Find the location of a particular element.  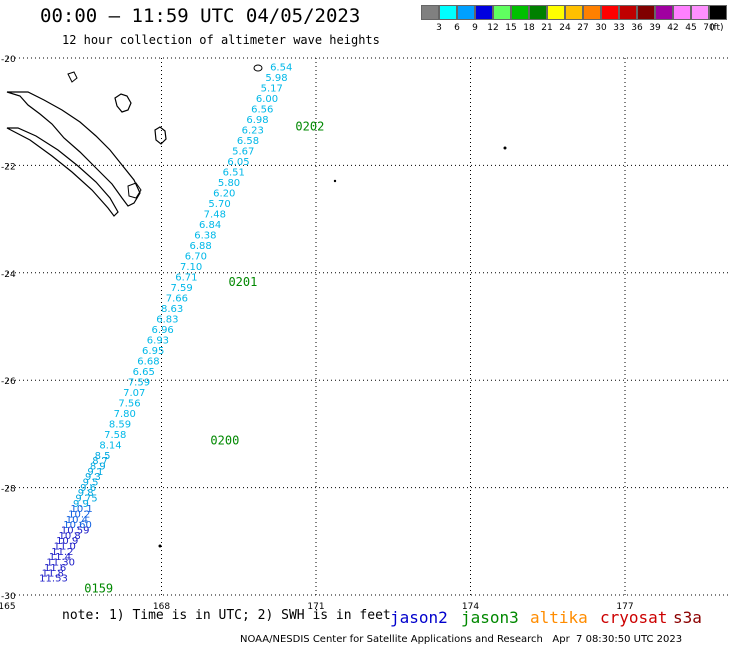

isle-of-pines-coastline is located at coordinates (134, 190).